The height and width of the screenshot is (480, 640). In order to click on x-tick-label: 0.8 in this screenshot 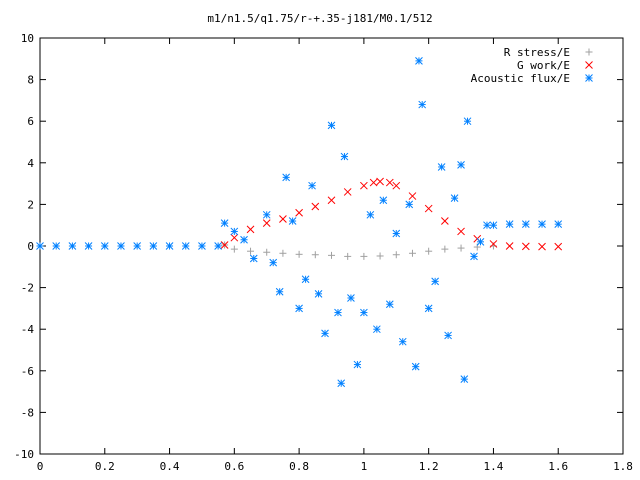, I will do `click(299, 466)`.